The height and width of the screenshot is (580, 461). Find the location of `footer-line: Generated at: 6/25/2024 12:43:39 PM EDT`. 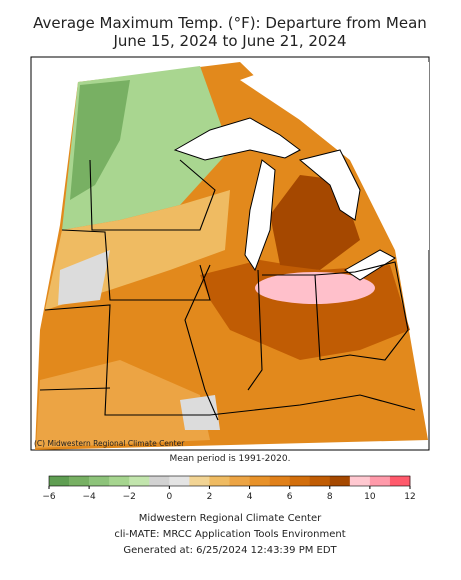

footer-line: Generated at: 6/25/2024 12:43:39 PM EDT is located at coordinates (230, 550).